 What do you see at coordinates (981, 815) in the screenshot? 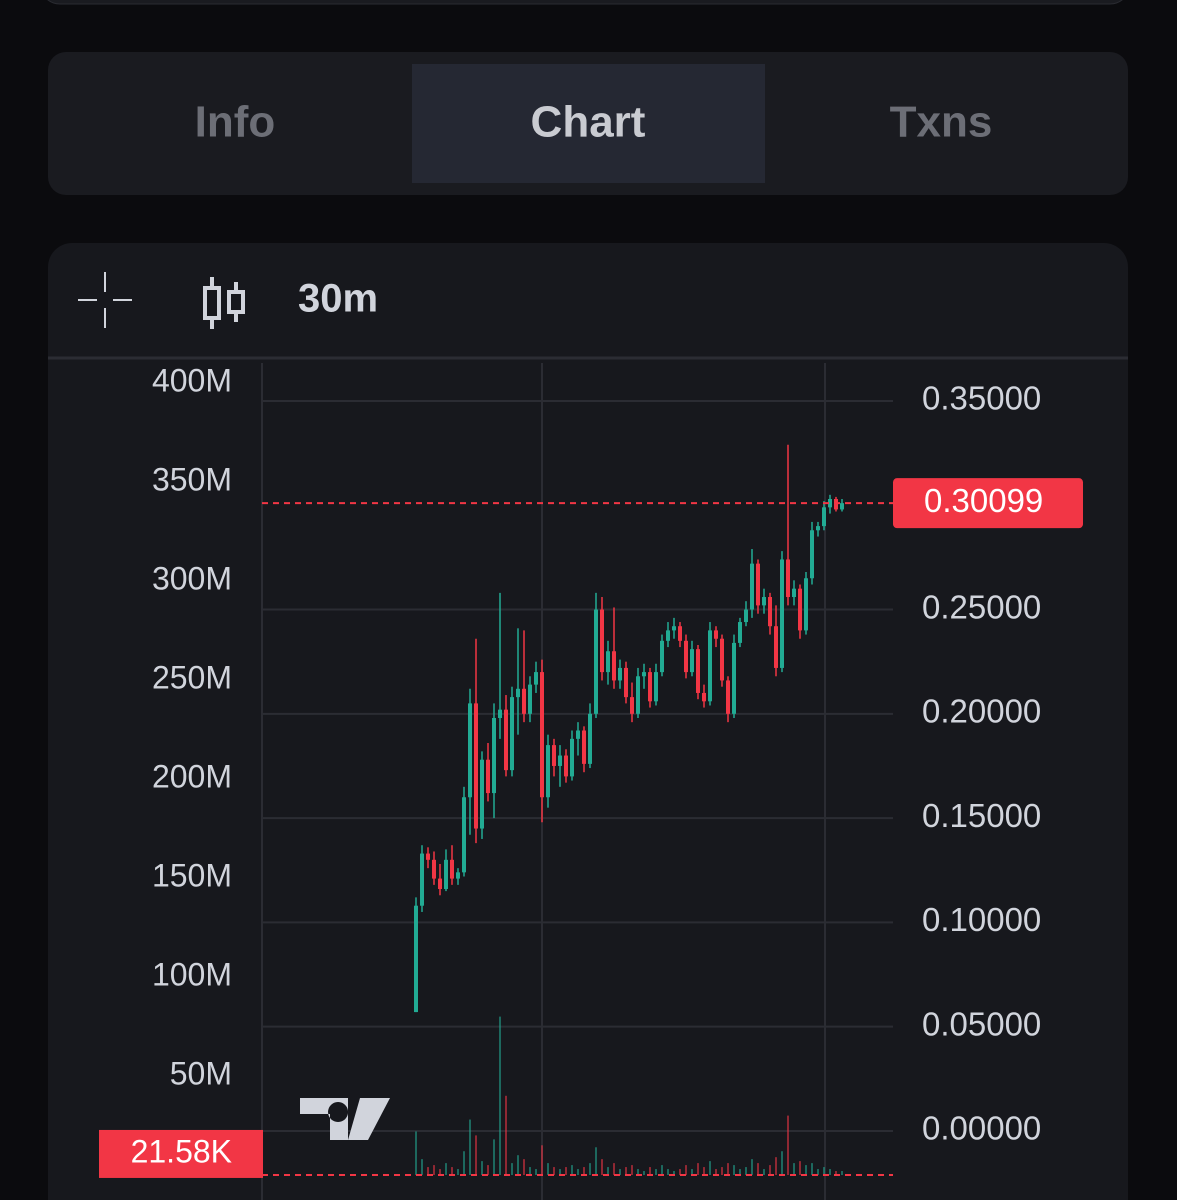
I see `y-tick-label: 0.15000` at bounding box center [981, 815].